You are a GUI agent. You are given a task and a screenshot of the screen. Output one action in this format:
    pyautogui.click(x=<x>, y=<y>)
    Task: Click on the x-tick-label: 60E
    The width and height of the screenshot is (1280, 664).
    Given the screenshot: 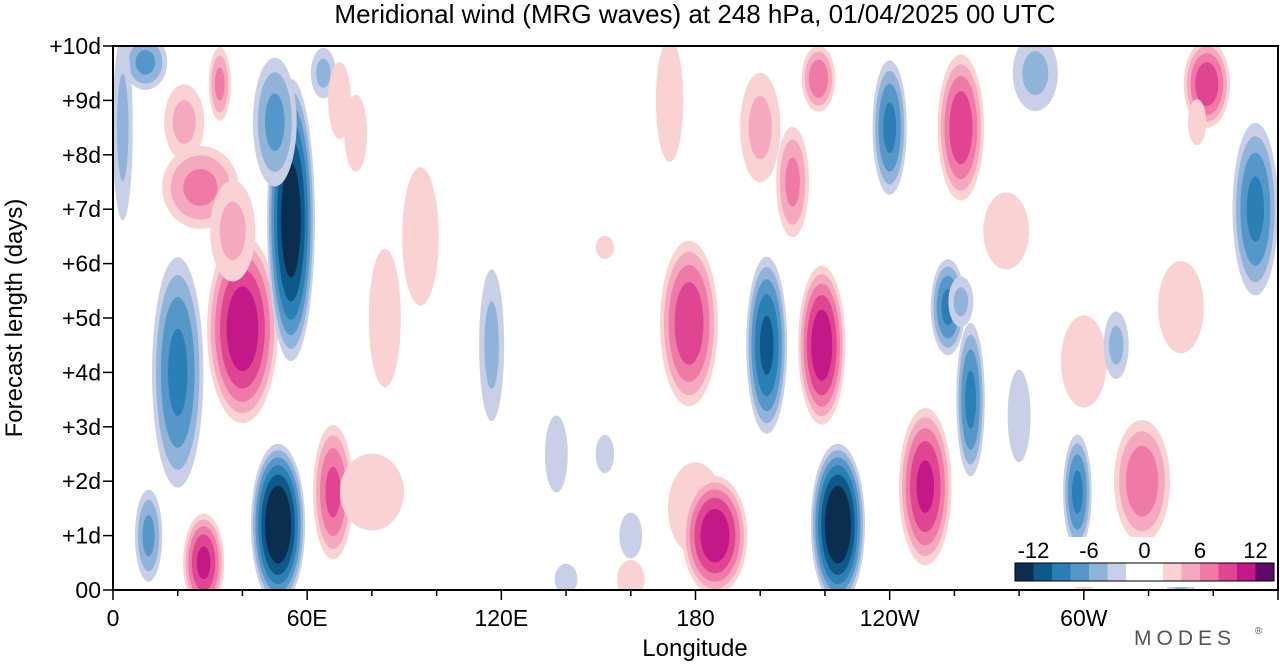 What is the action you would take?
    pyautogui.click(x=307, y=618)
    